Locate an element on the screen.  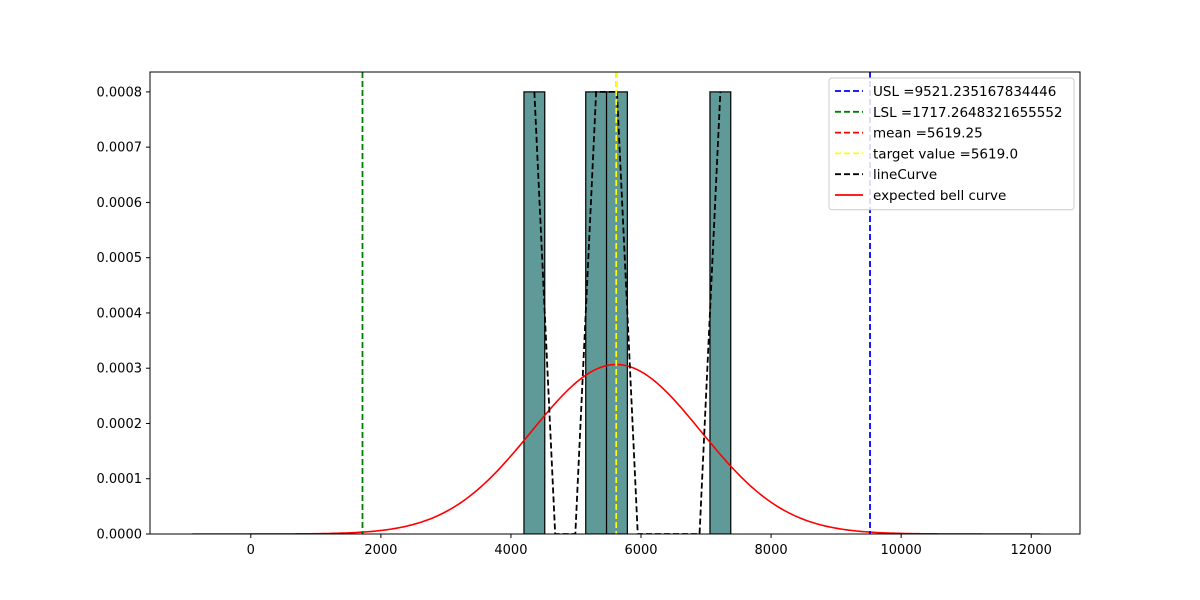
x-tick-label: 6000 is located at coordinates (640, 550).